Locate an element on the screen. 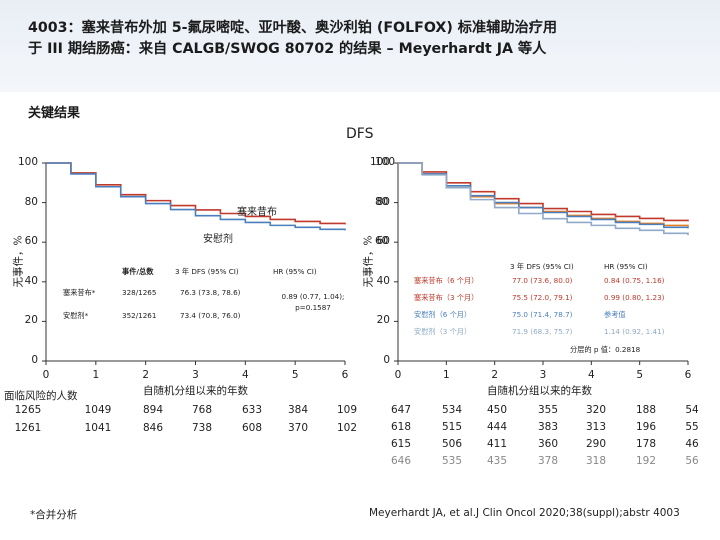 The height and width of the screenshot is (540, 720). left-table-dfs: 73.4 (70.8, 76.0) is located at coordinates (210, 315).